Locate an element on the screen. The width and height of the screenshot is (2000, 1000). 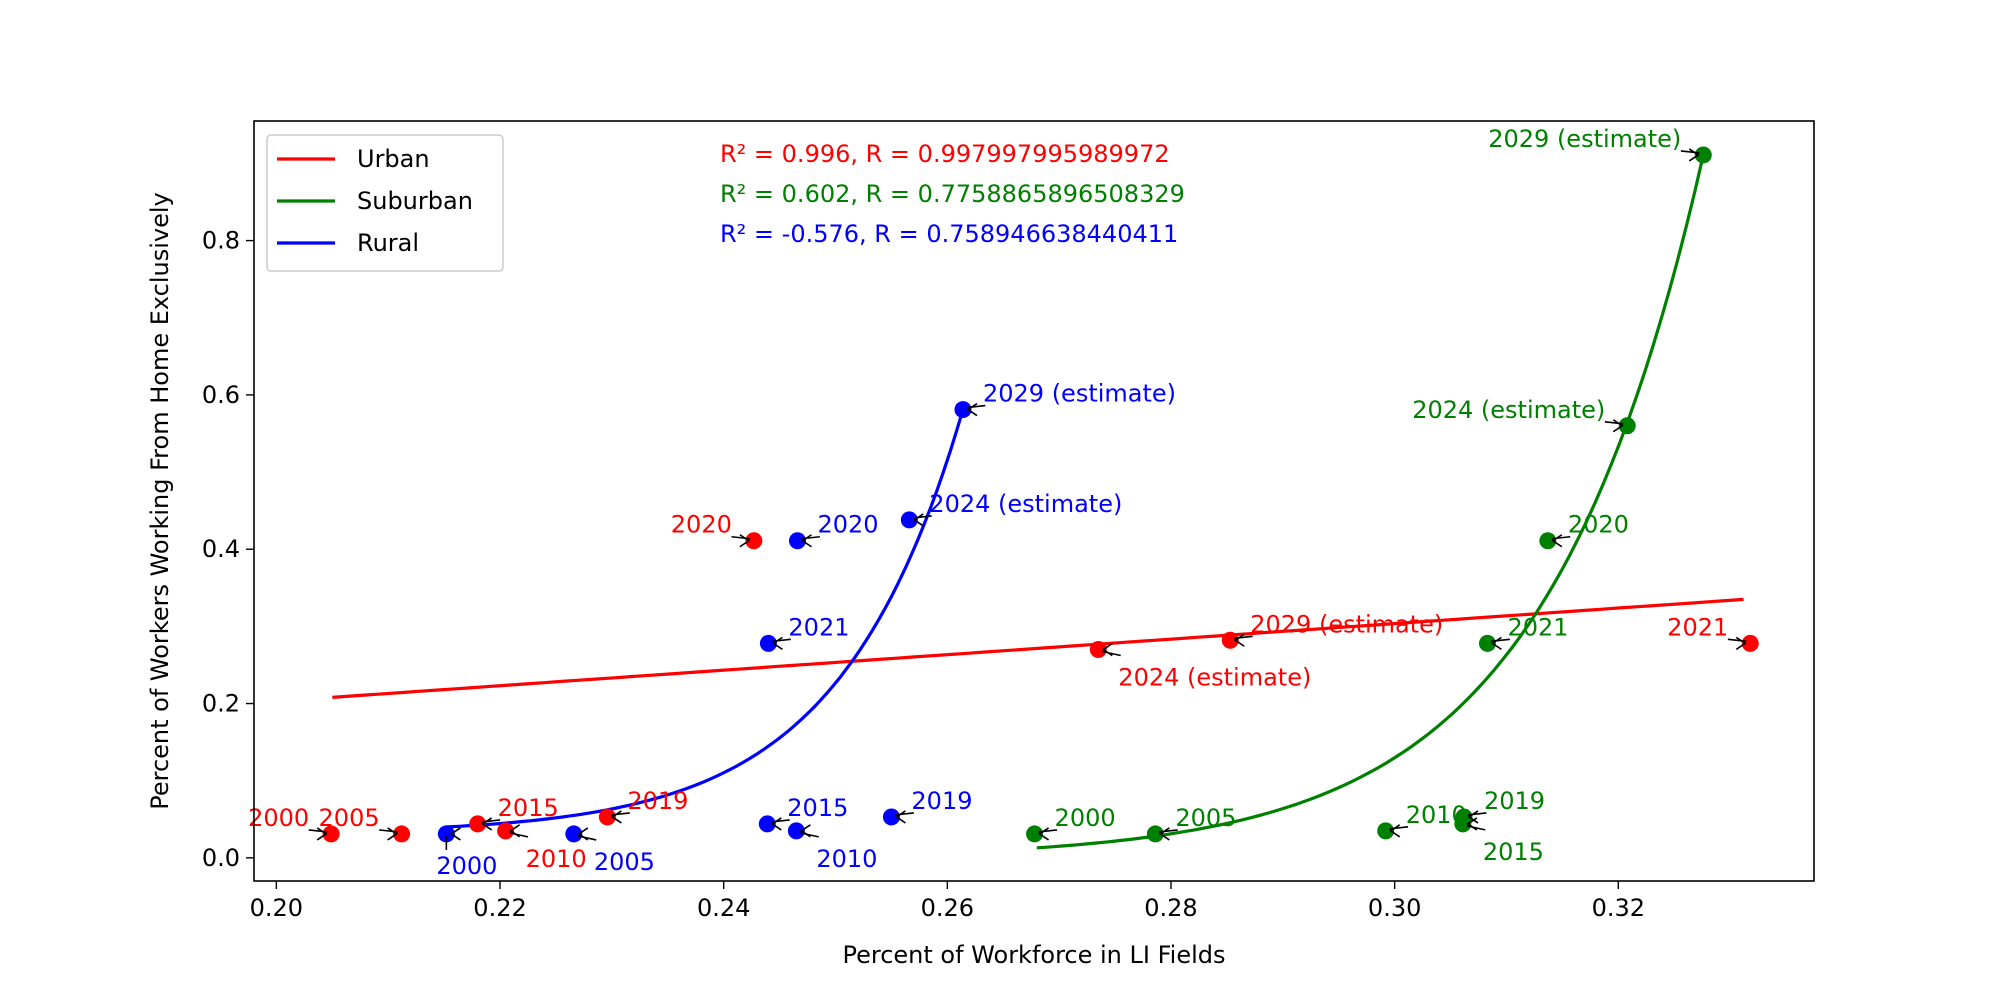
y-axis-ticks: 0.0 0.2 0.4 0.6 0.8 is located at coordinates (228, 549).